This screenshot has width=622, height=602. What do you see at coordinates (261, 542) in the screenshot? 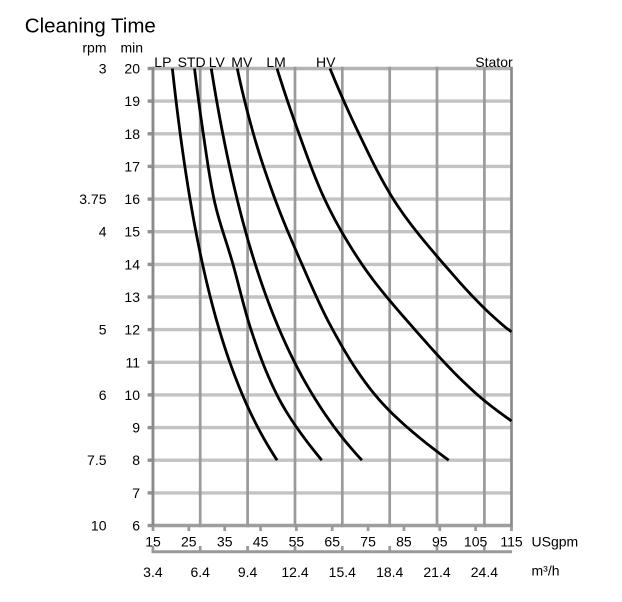
I see `svg-text: 45` at bounding box center [261, 542].